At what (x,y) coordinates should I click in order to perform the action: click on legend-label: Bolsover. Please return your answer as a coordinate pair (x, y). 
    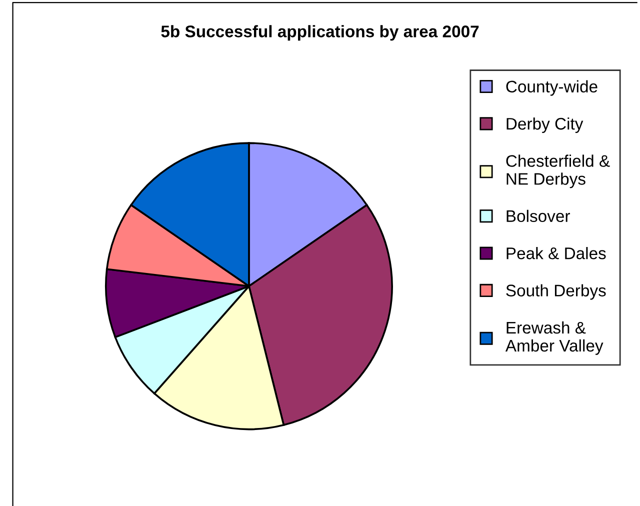
    Looking at the image, I should click on (538, 216).